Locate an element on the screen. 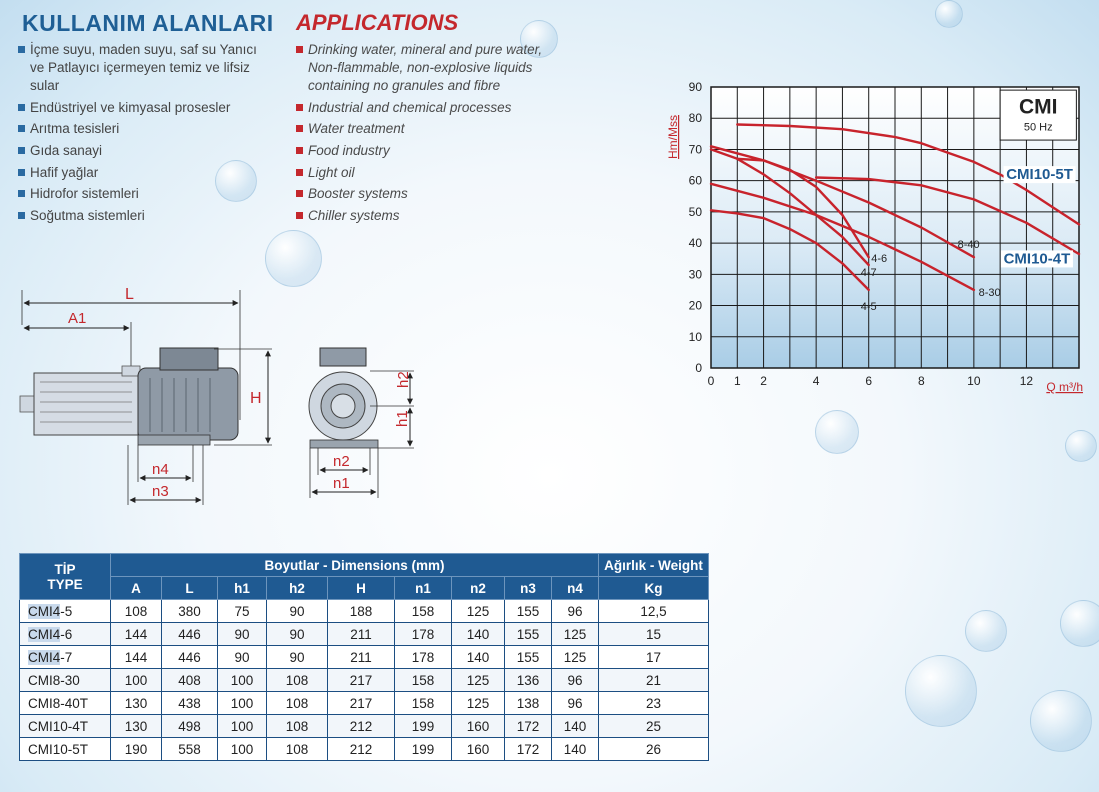 The height and width of the screenshot is (792, 1099). type-cell: CMI8-30 is located at coordinates (65, 680).